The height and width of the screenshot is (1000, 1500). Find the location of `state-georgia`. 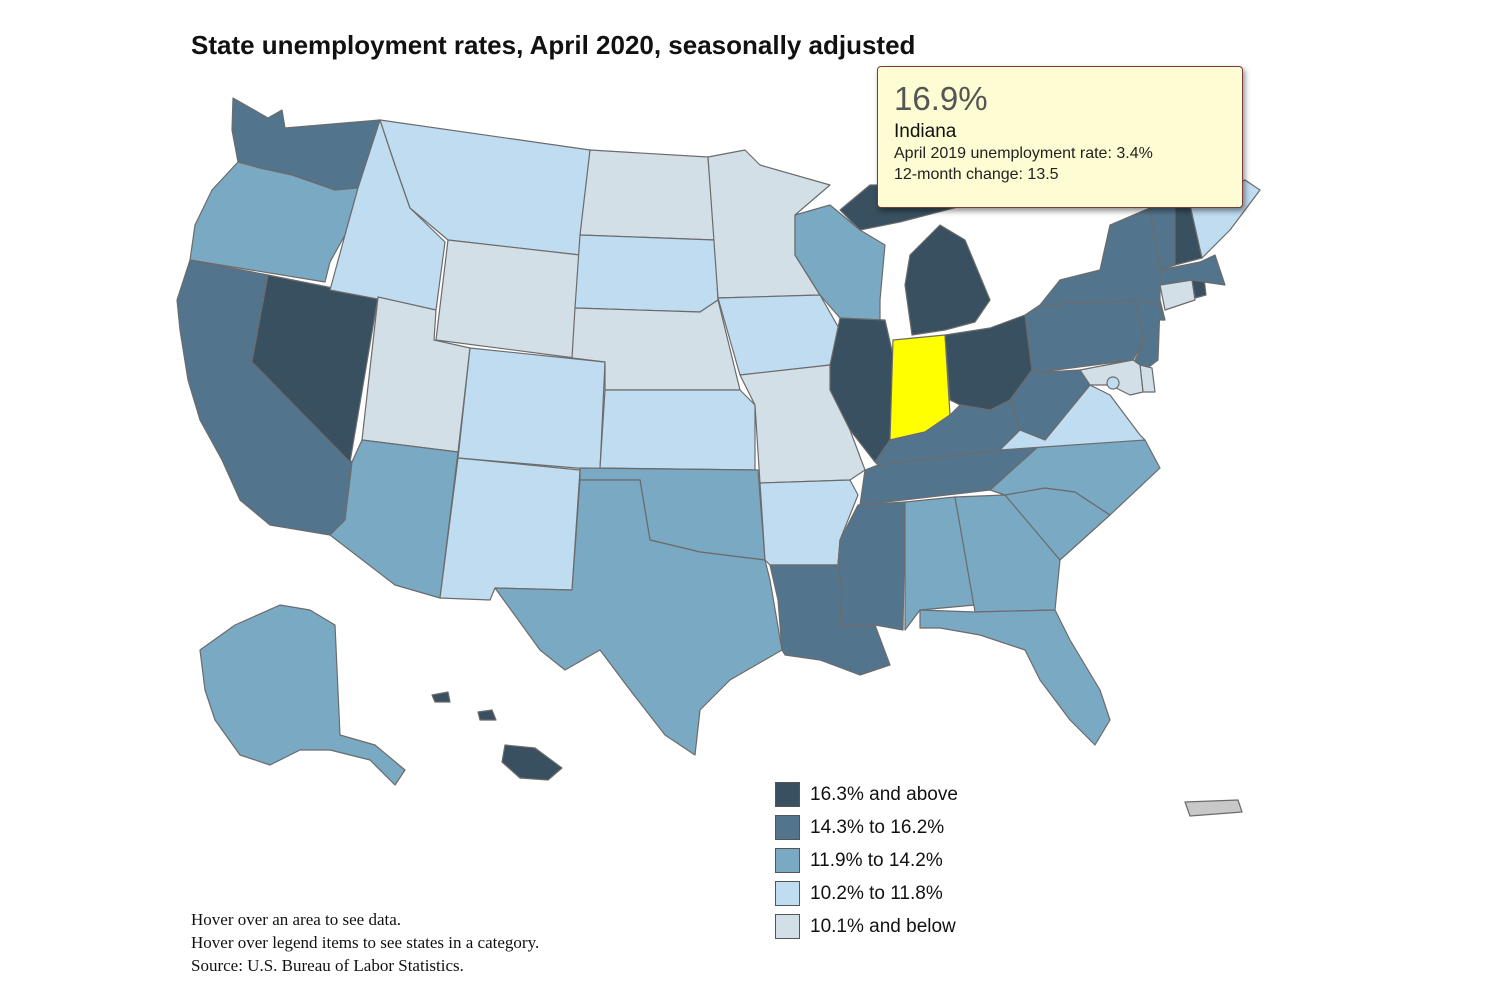

state-georgia is located at coordinates (1007, 553).